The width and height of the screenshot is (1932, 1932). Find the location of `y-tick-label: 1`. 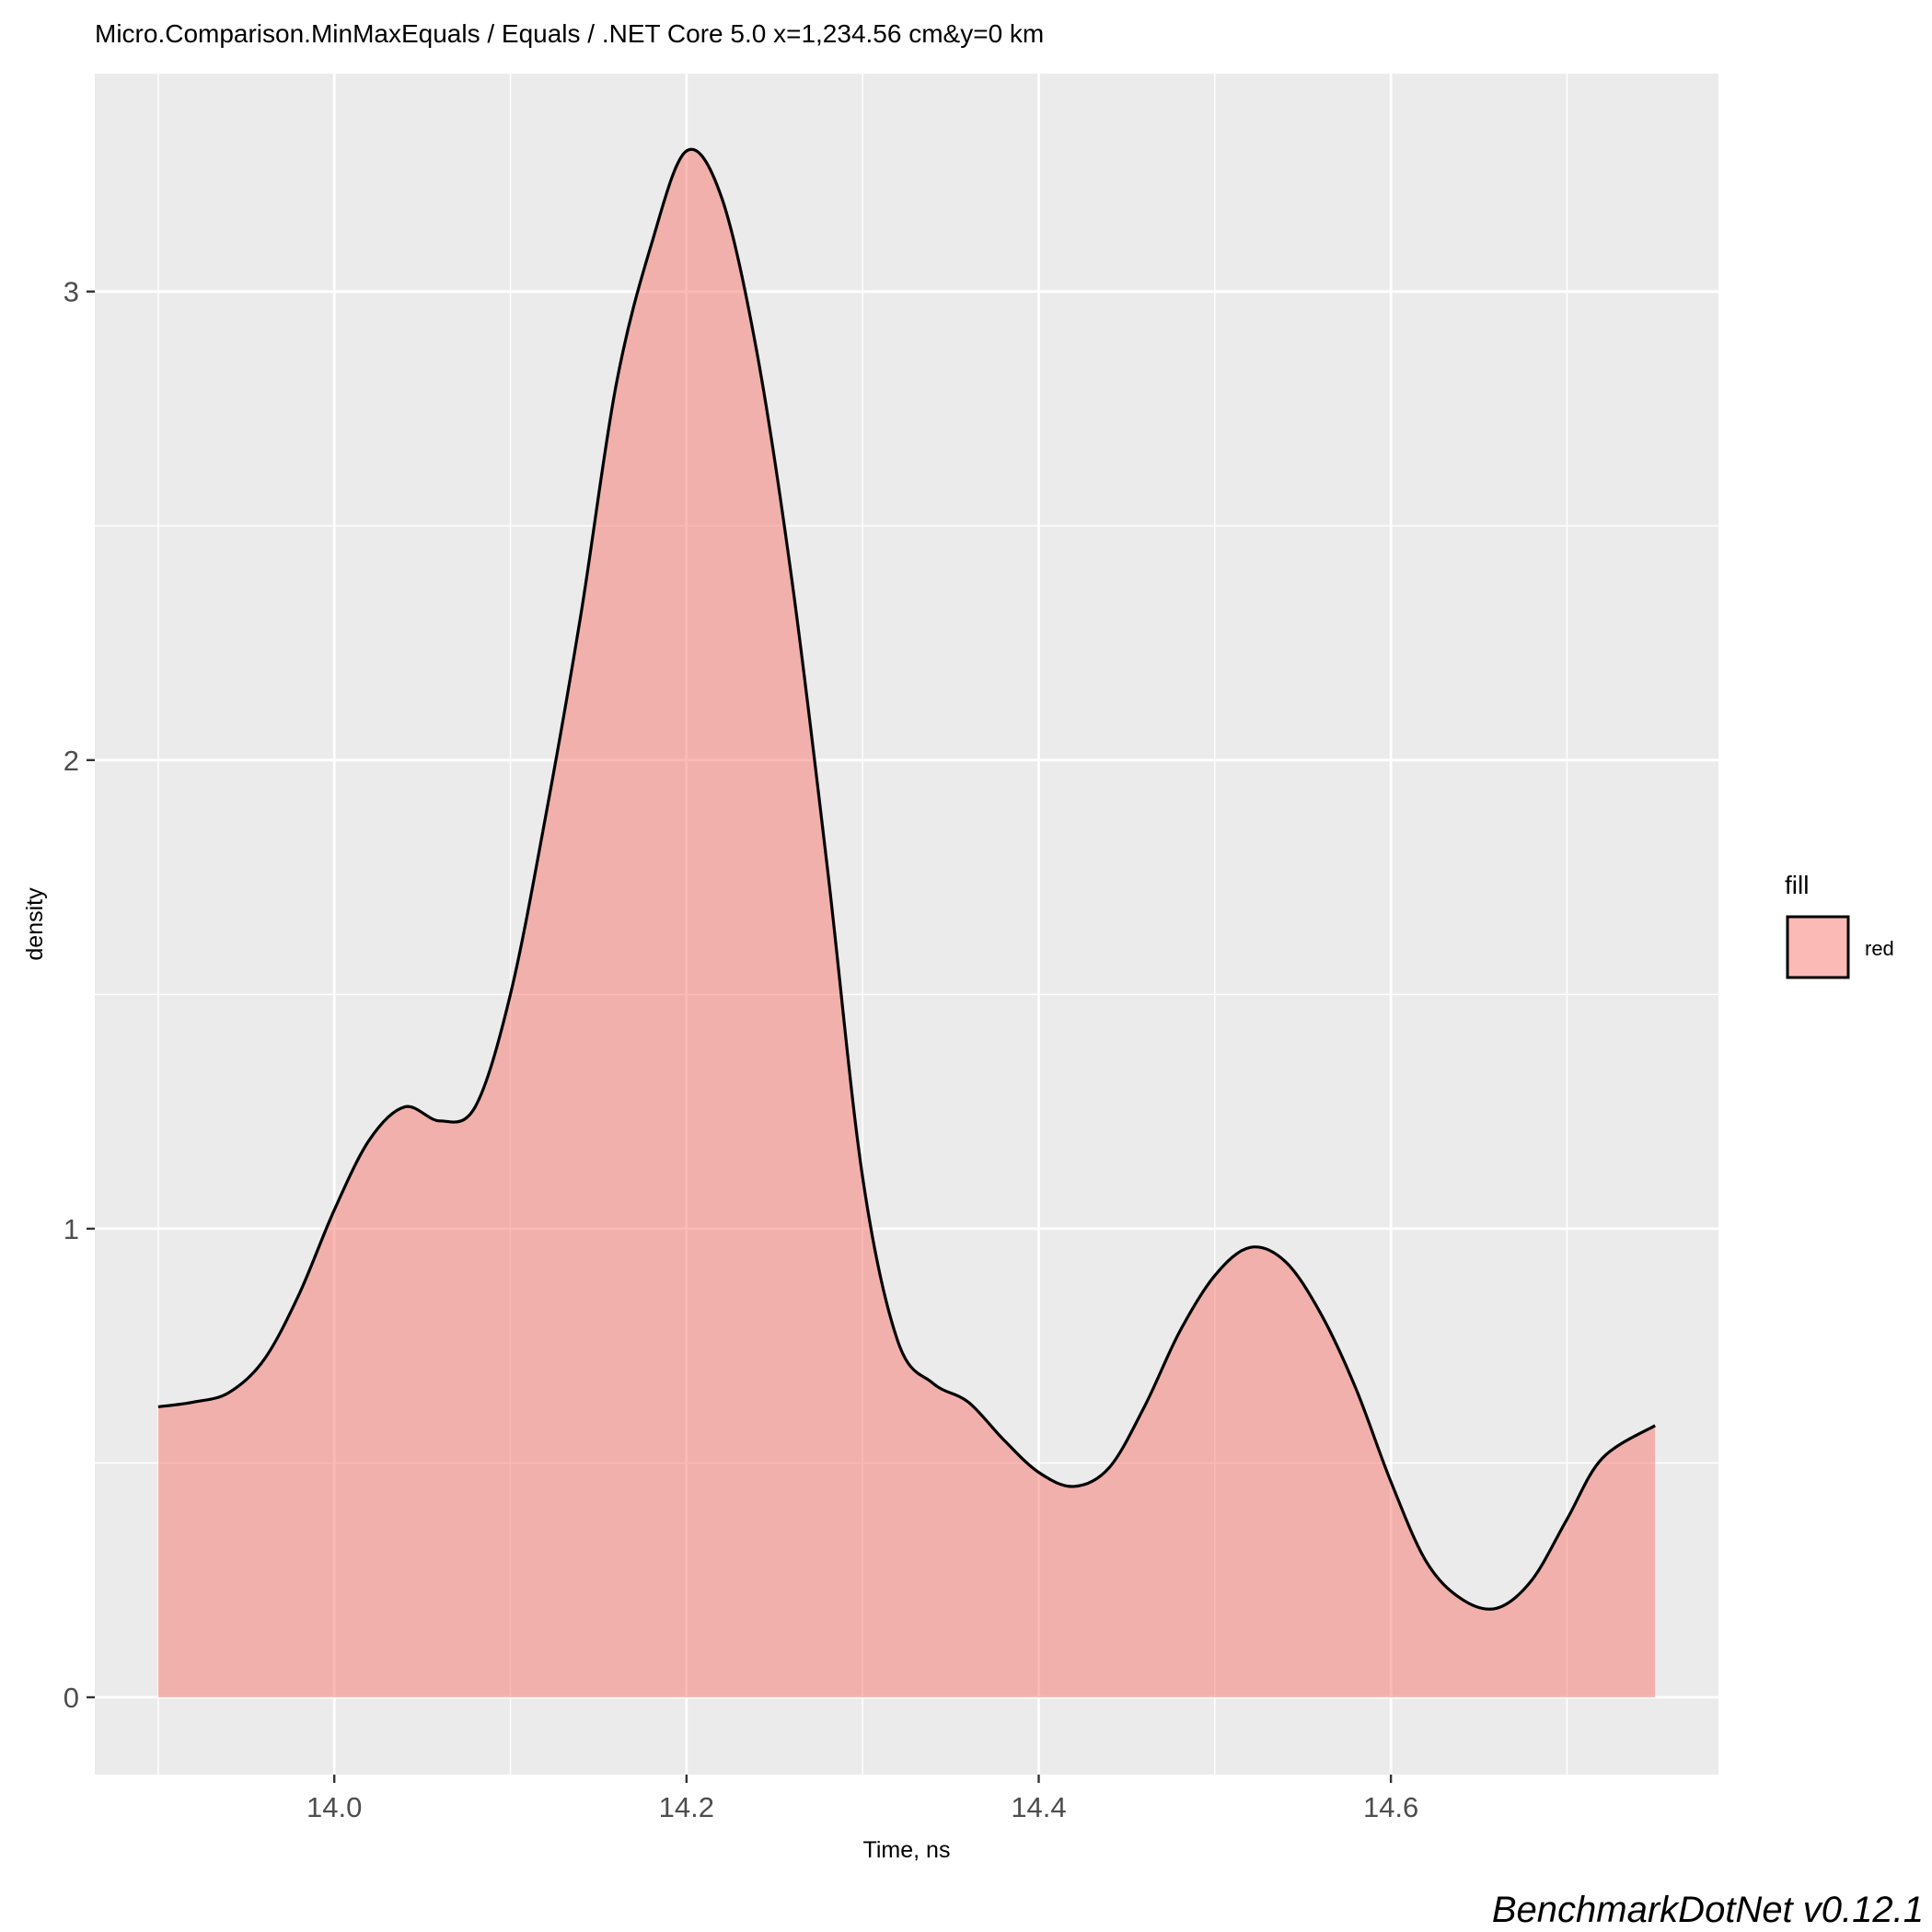

y-tick-label: 1 is located at coordinates (72, 1229).